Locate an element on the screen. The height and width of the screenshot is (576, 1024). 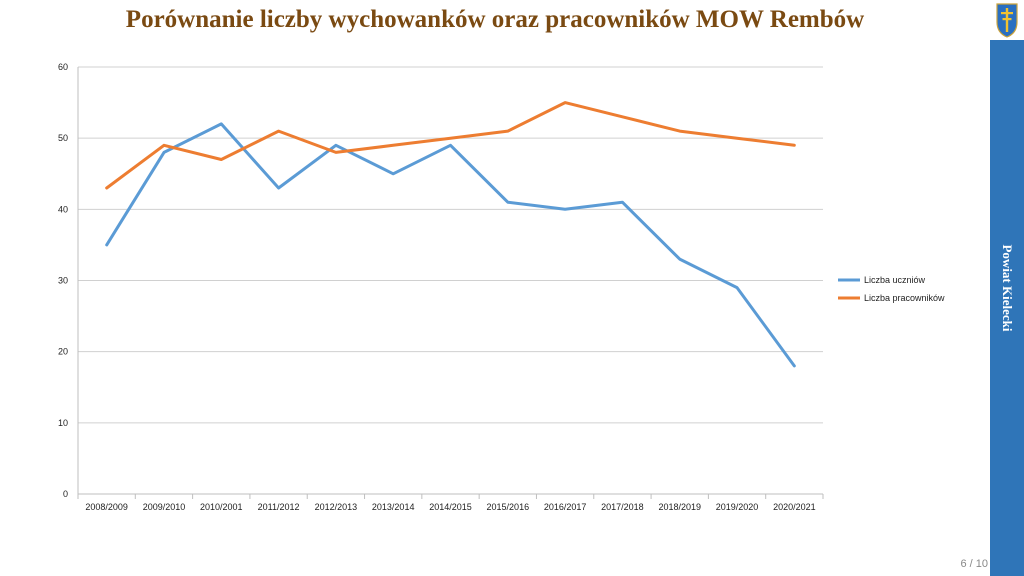
x-tick-label: 2008/2009 is located at coordinates (106, 507).